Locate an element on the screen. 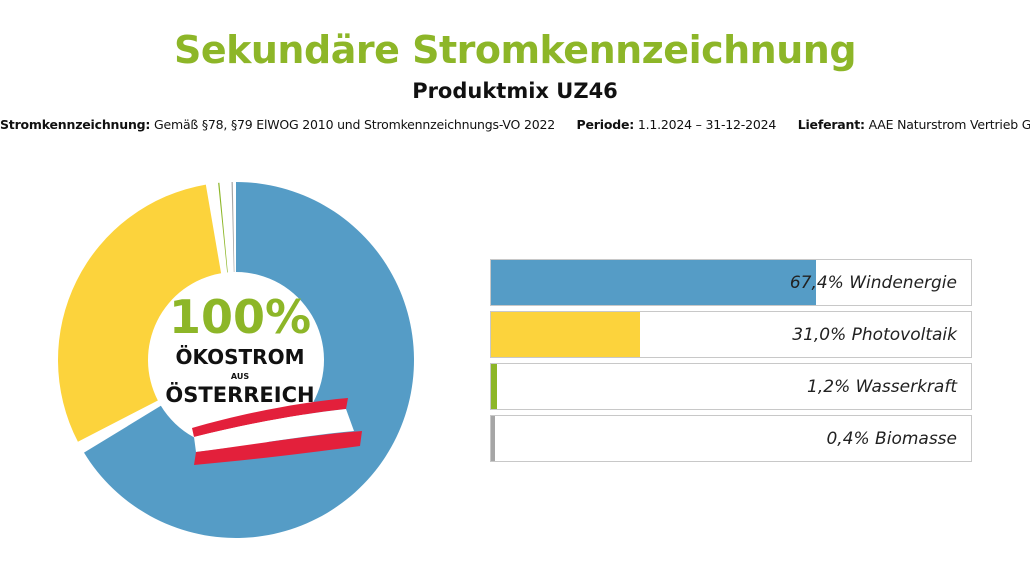  info-value-periode: 1.1.2024 – 31-12-2024 is located at coordinates (707, 124).